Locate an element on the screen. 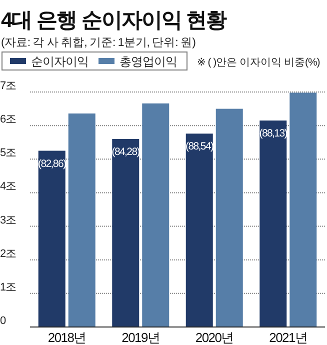  y-tick-label: 5조 is located at coordinates (8, 153).